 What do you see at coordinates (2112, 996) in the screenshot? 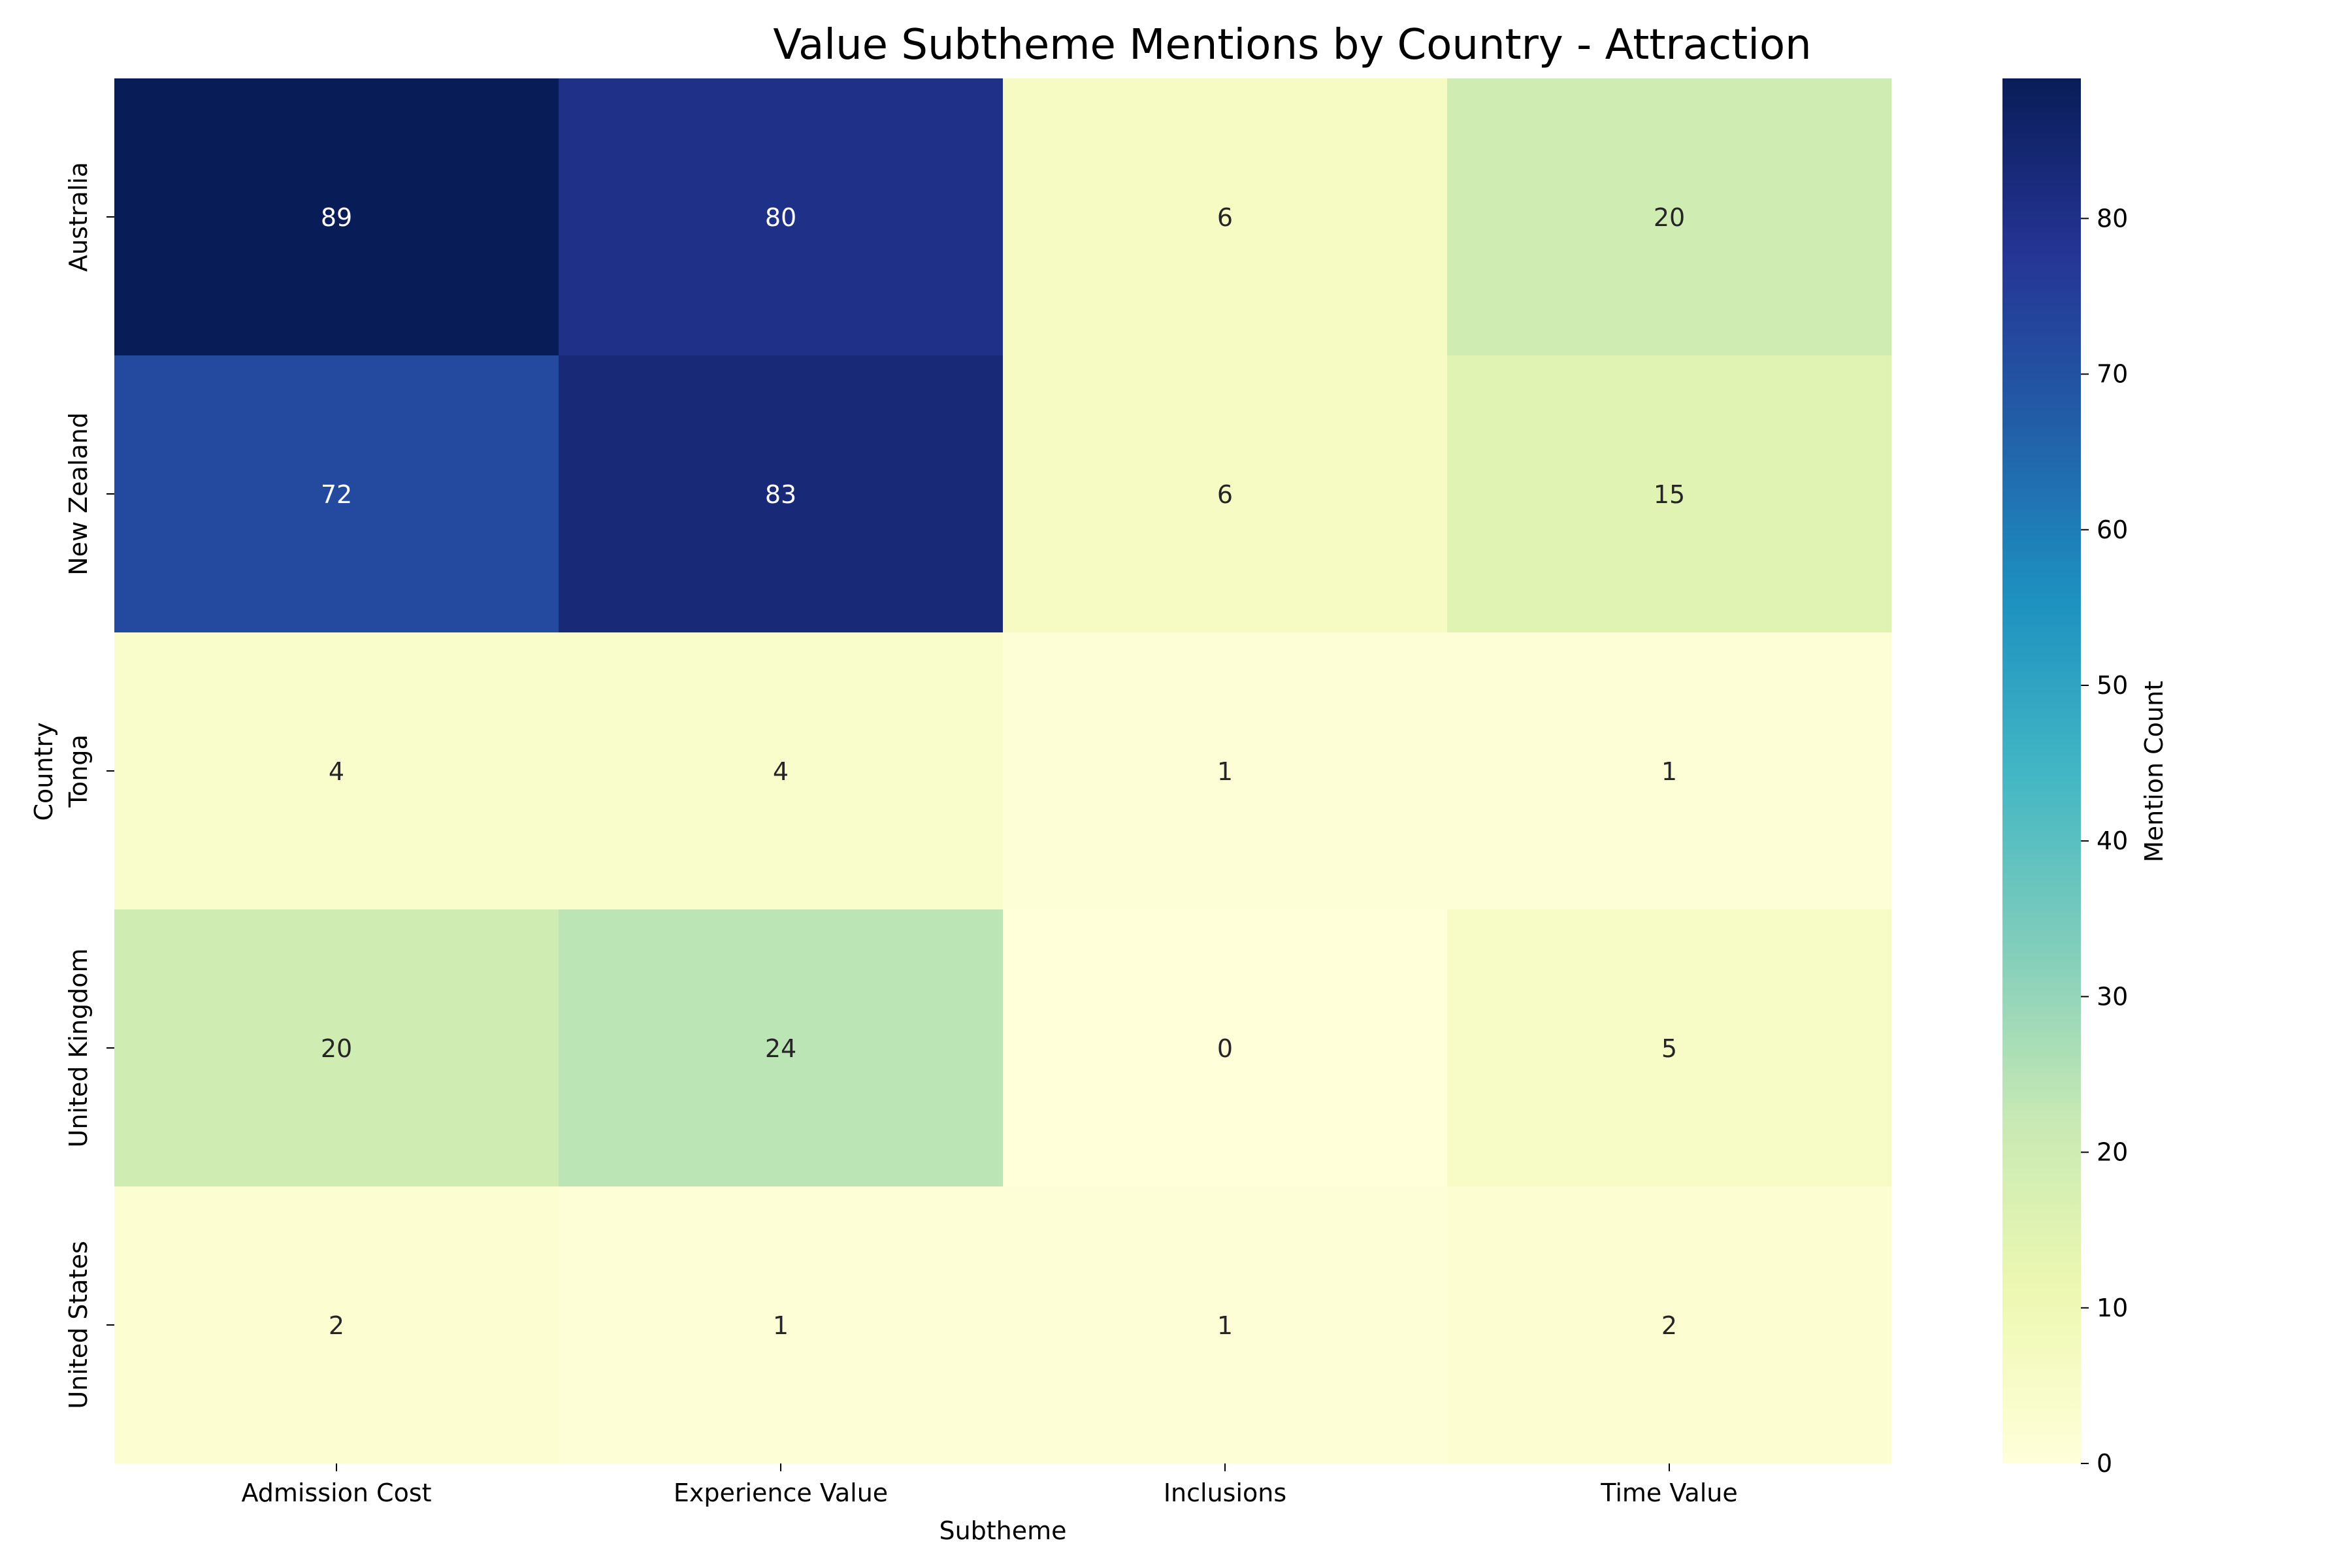
I see `colorbar-tick-label: 30` at bounding box center [2112, 996].